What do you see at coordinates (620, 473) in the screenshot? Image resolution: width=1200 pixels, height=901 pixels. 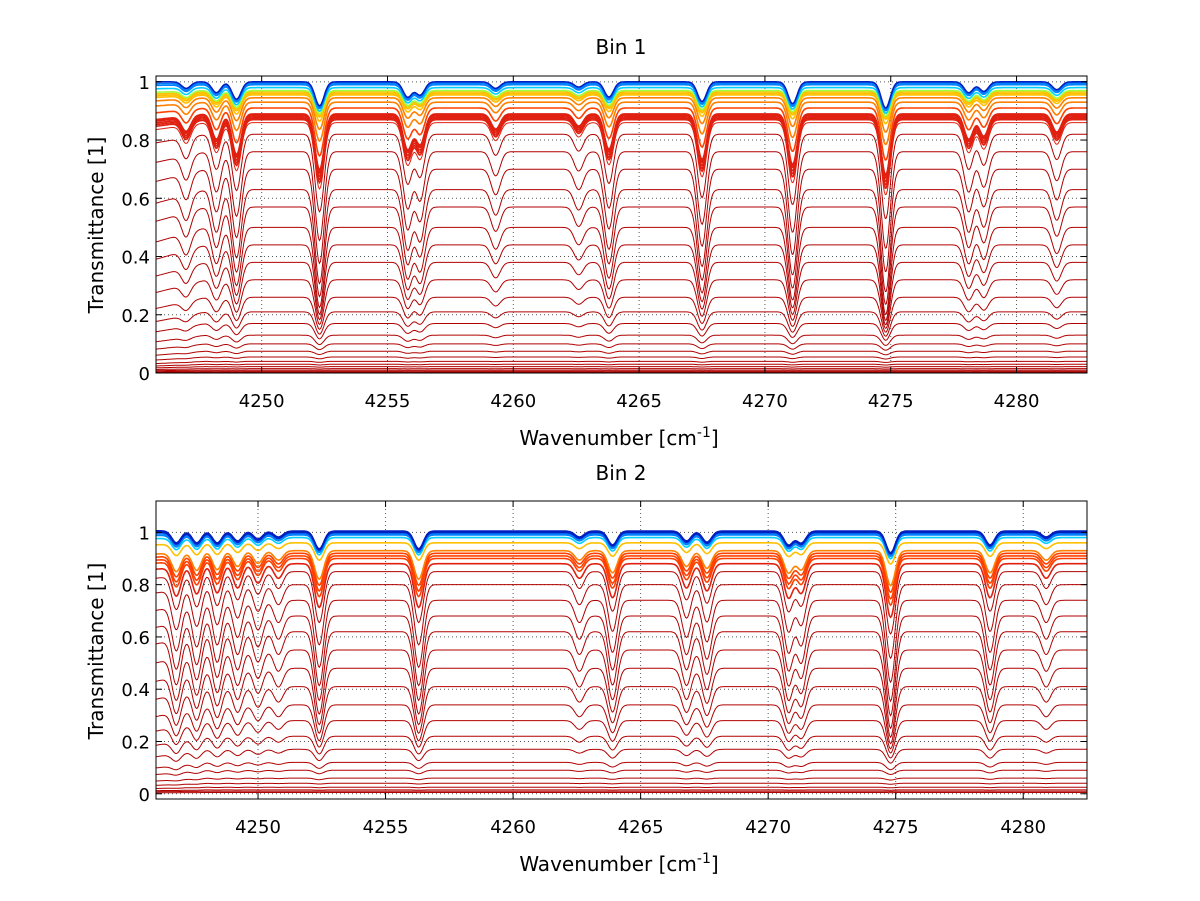 I see `chart-title: Bin 2` at bounding box center [620, 473].